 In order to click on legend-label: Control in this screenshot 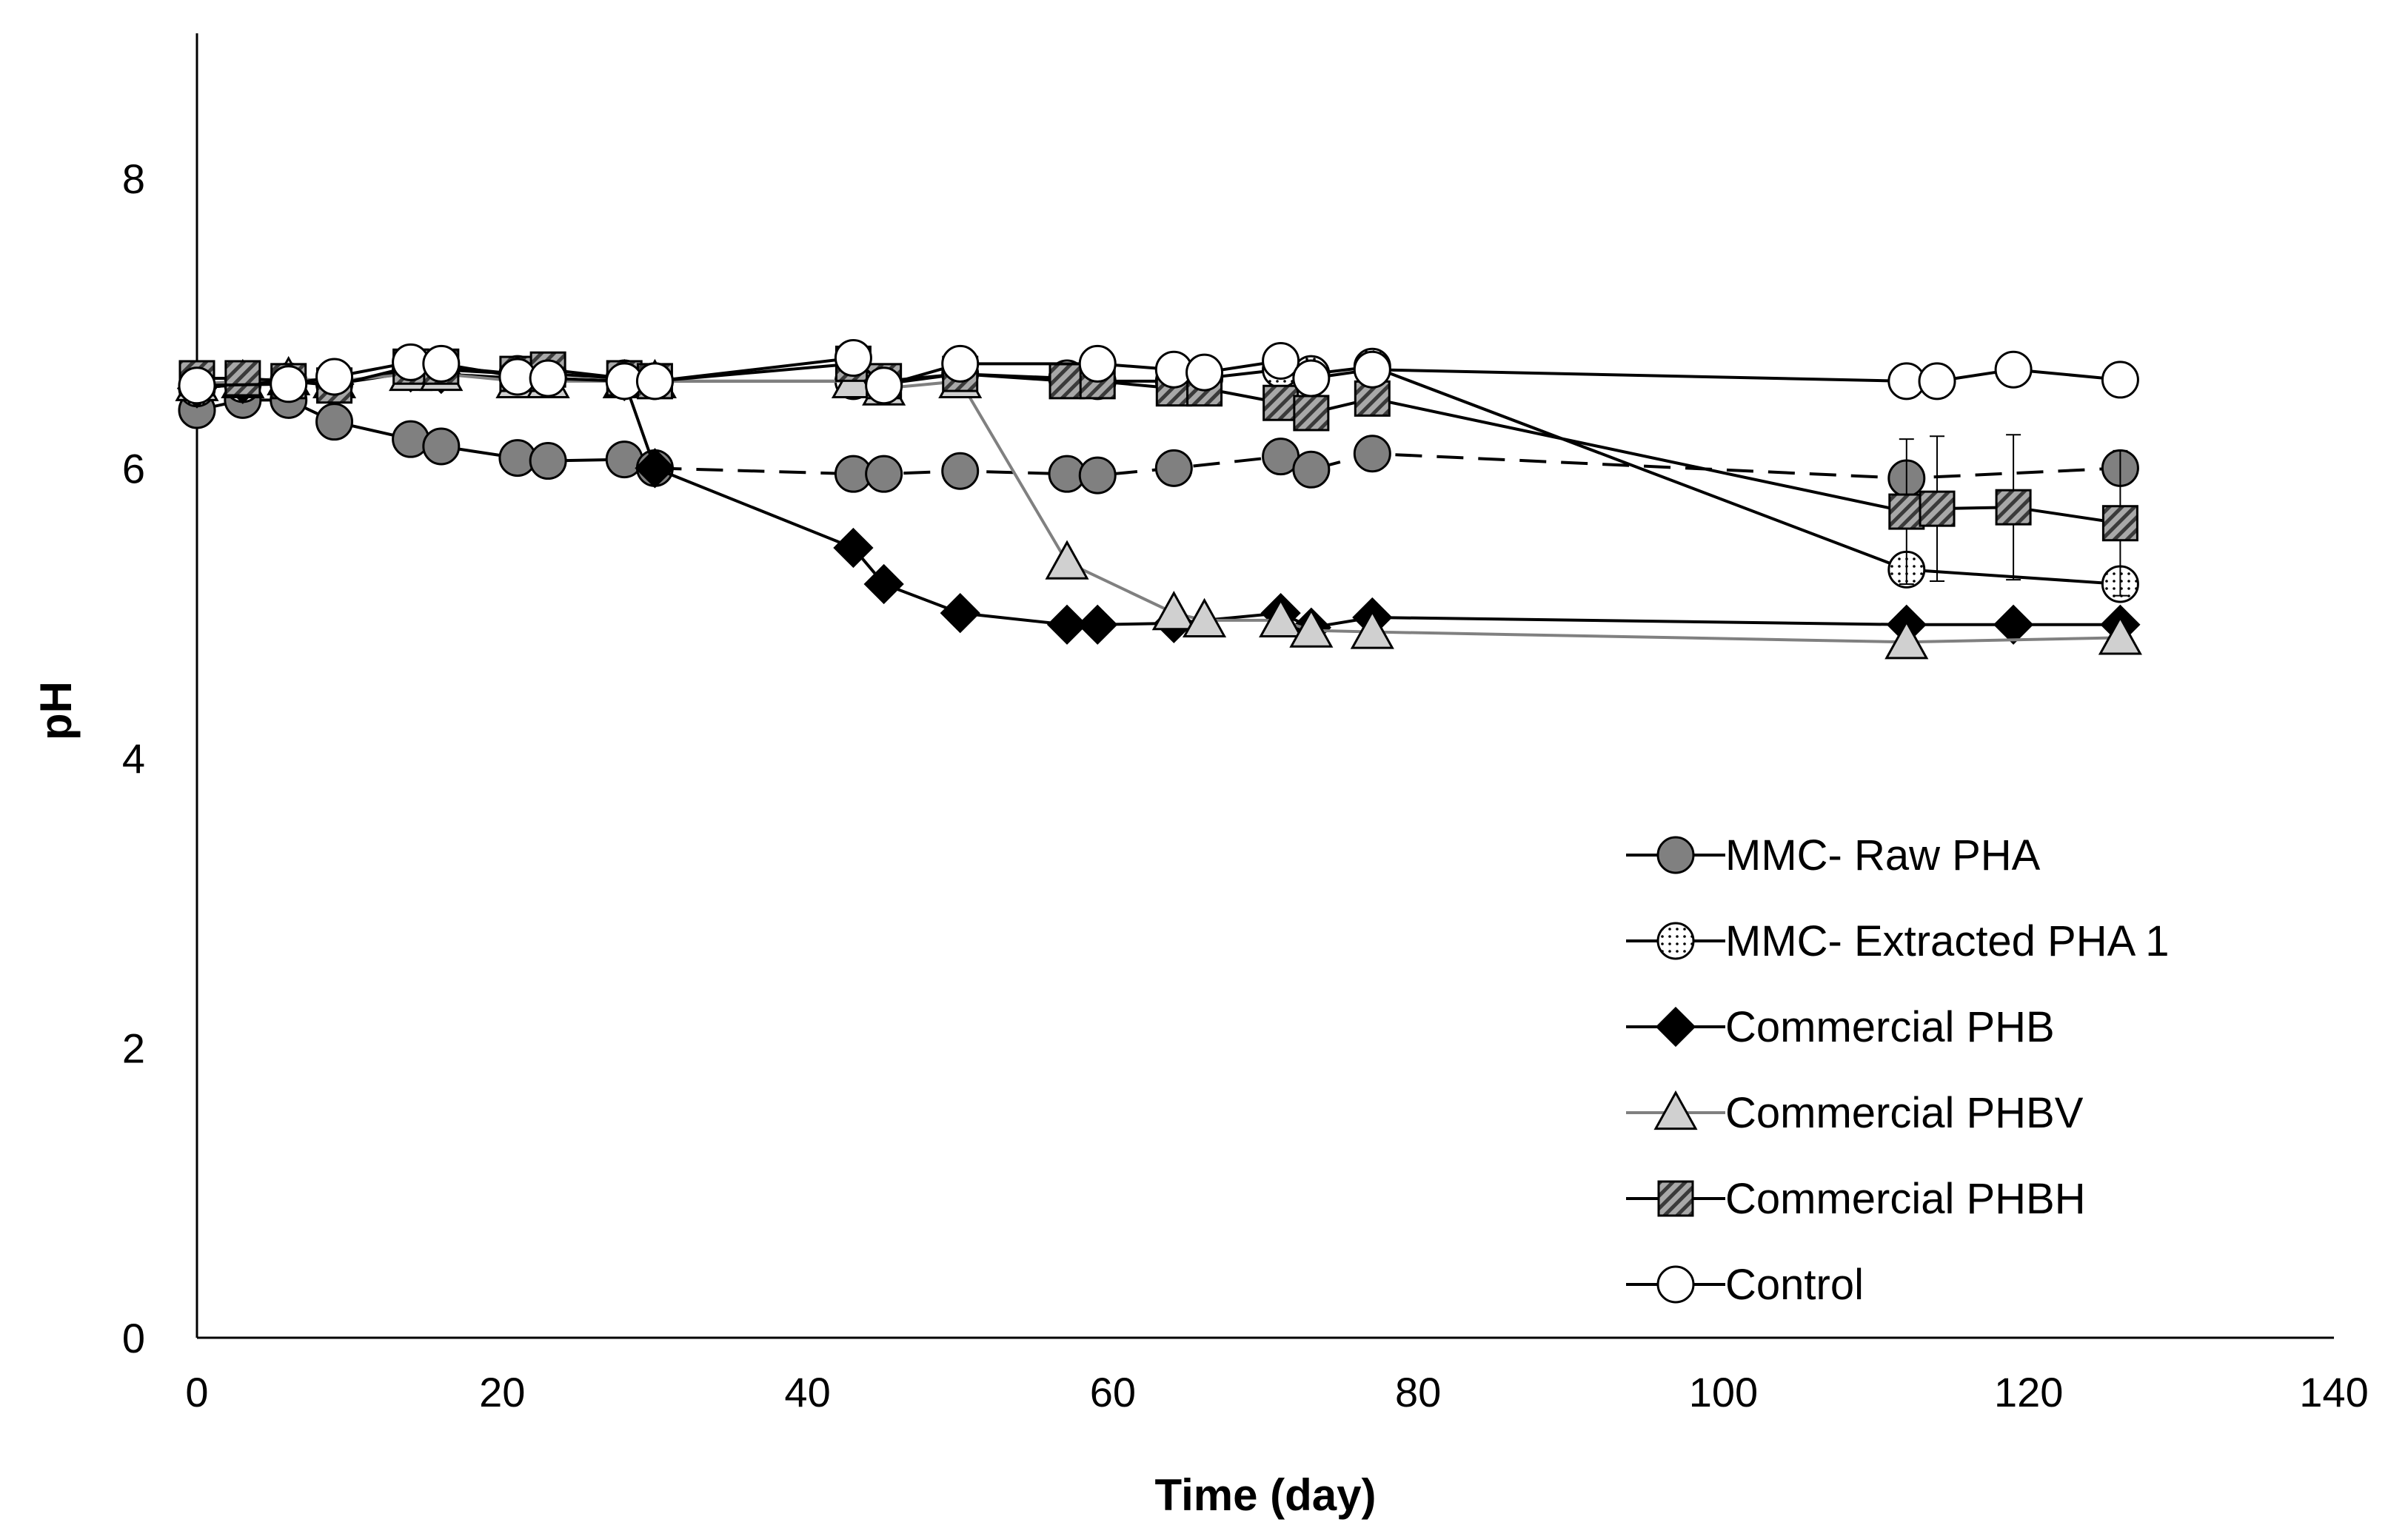, I will do `click(1794, 1285)`.